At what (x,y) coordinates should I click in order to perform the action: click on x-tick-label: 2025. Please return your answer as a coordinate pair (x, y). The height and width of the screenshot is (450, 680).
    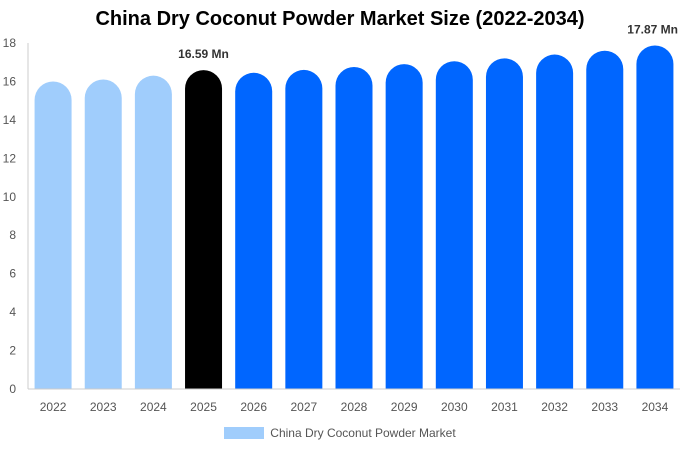
    Looking at the image, I should click on (203, 407).